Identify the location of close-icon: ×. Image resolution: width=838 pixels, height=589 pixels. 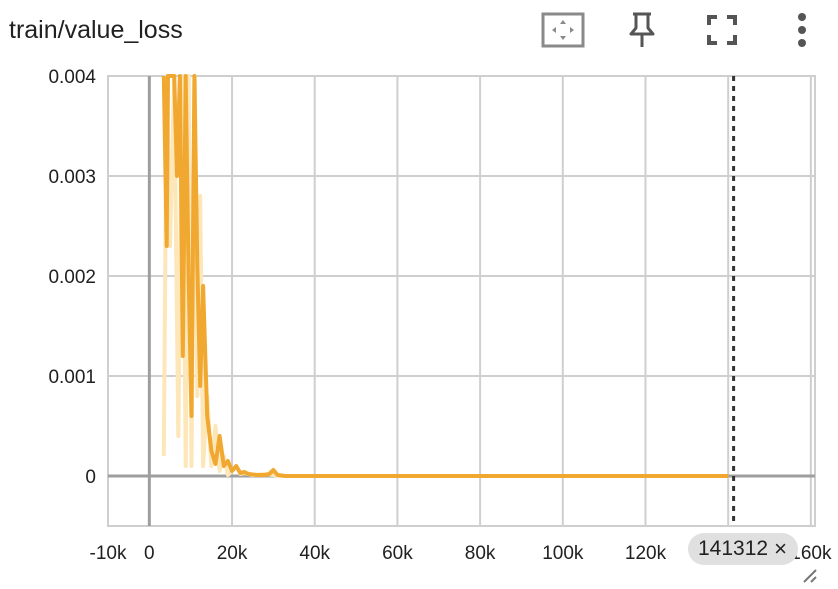
(780, 548).